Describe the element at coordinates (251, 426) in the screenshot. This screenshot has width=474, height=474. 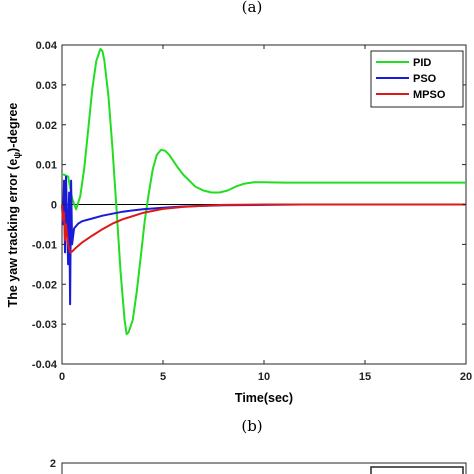
I see `caption-b: (b)` at that location.